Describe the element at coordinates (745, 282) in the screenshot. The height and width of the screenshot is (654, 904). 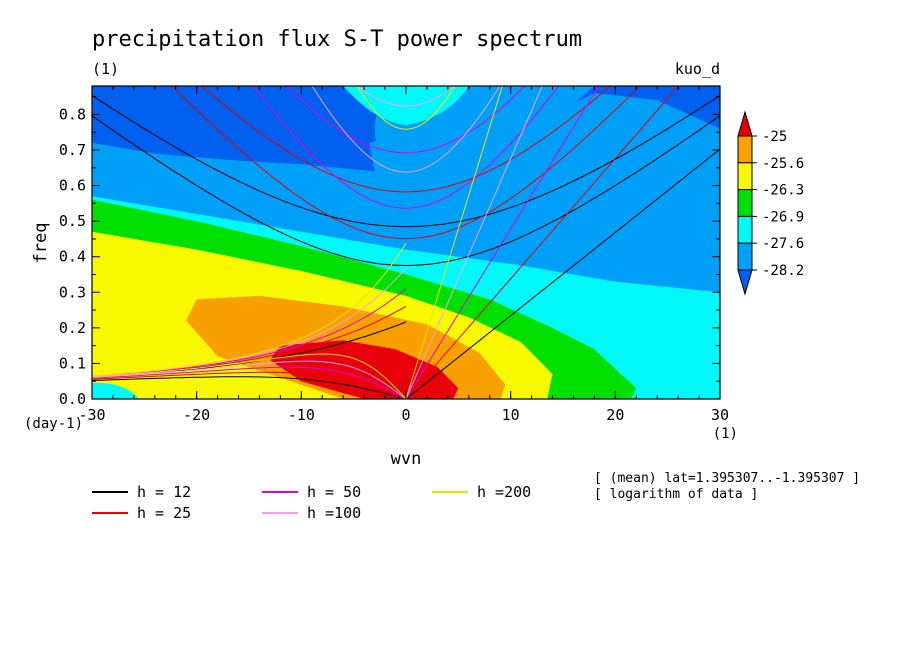
I see `colorbar-bottom-arrow` at that location.